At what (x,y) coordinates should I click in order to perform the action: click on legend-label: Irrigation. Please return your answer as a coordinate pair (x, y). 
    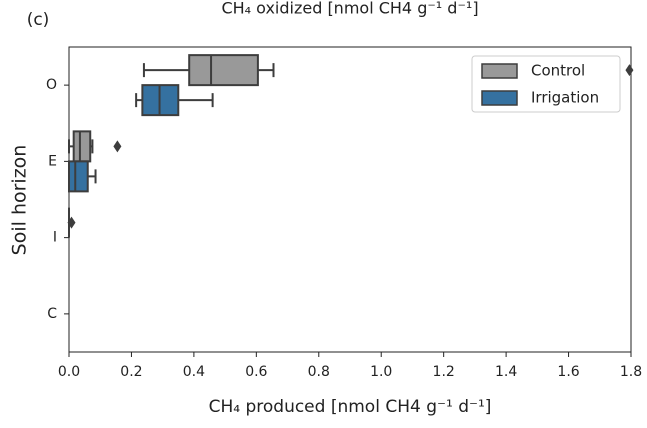
    Looking at the image, I should click on (565, 98).